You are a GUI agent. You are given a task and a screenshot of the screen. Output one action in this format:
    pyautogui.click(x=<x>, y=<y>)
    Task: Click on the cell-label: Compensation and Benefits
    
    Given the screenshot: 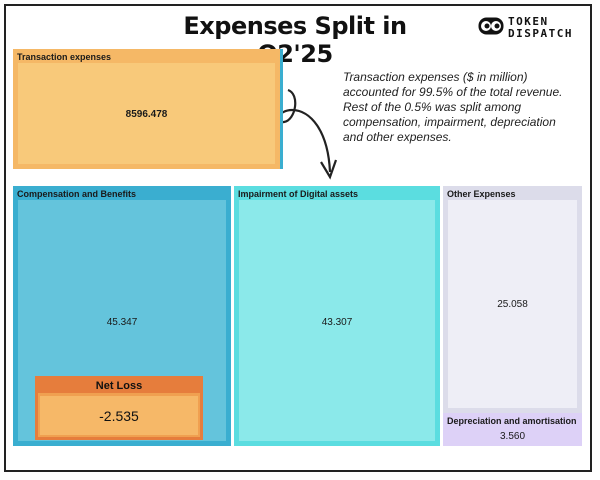 What is the action you would take?
    pyautogui.click(x=77, y=194)
    